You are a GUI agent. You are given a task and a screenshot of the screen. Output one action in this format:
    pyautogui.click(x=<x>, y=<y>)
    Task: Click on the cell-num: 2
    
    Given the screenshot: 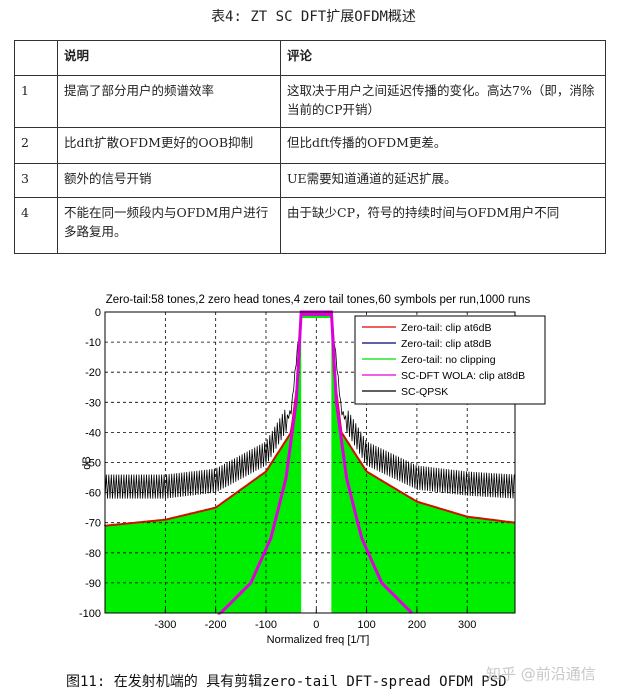 What is the action you would take?
    pyautogui.click(x=36, y=145)
    